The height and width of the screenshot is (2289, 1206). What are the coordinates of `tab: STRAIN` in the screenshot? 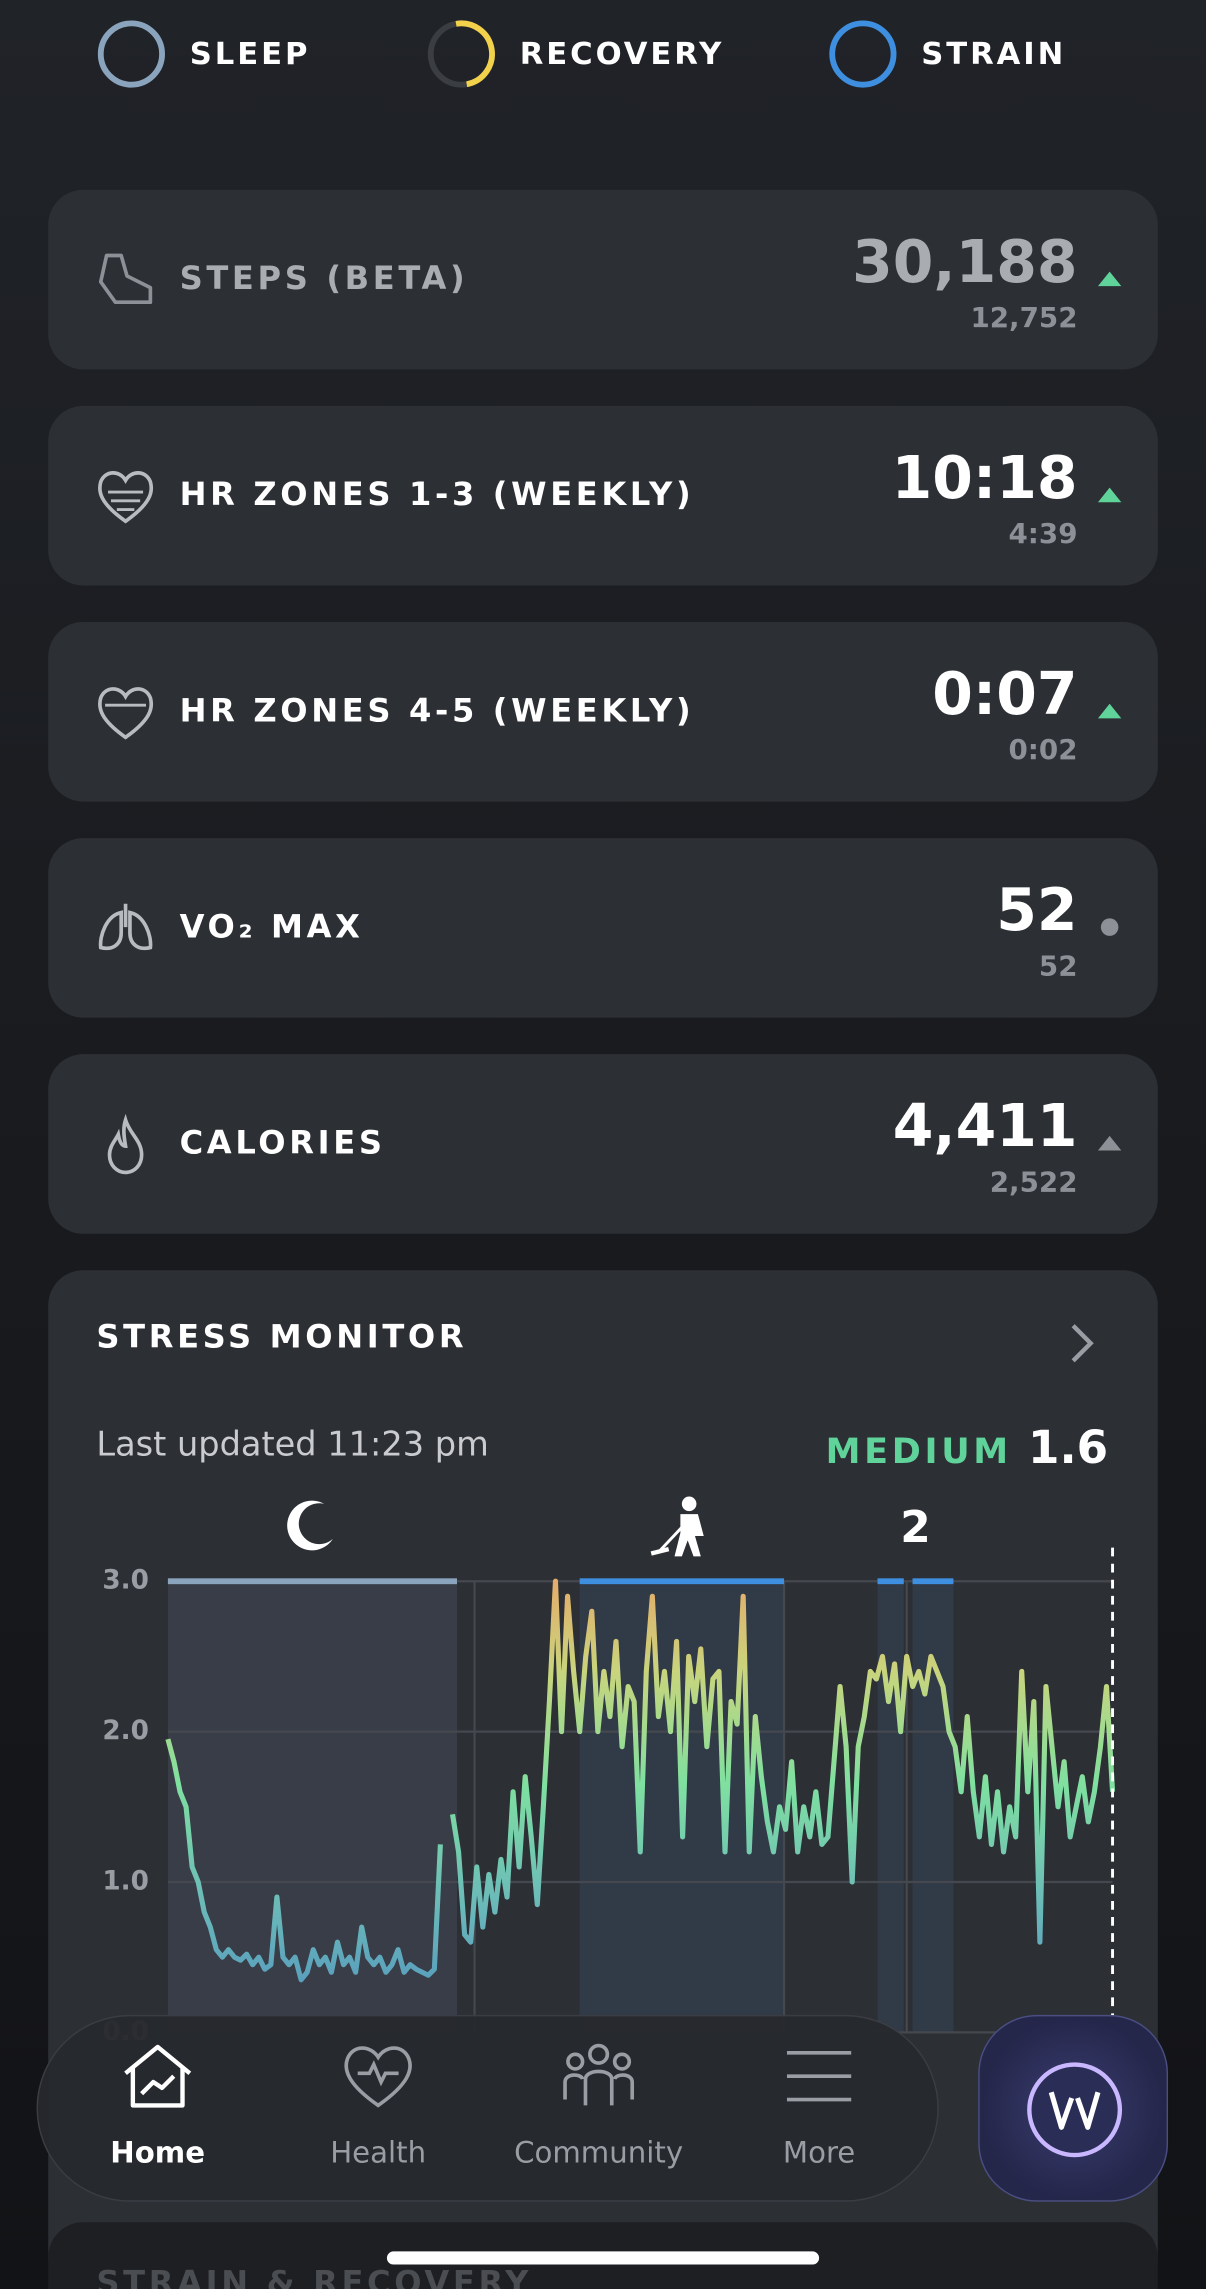 It's located at (947, 54).